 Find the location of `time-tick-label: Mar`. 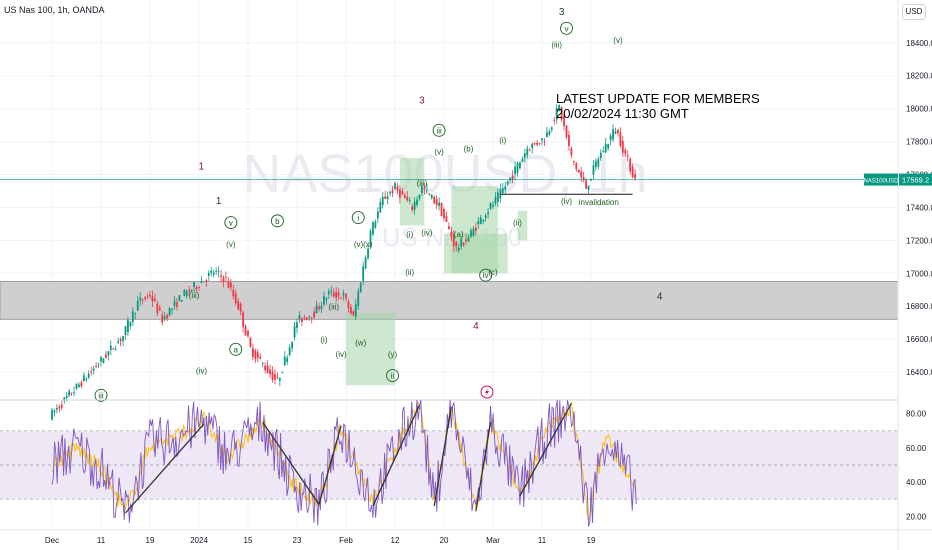

time-tick-label: Mar is located at coordinates (493, 540).